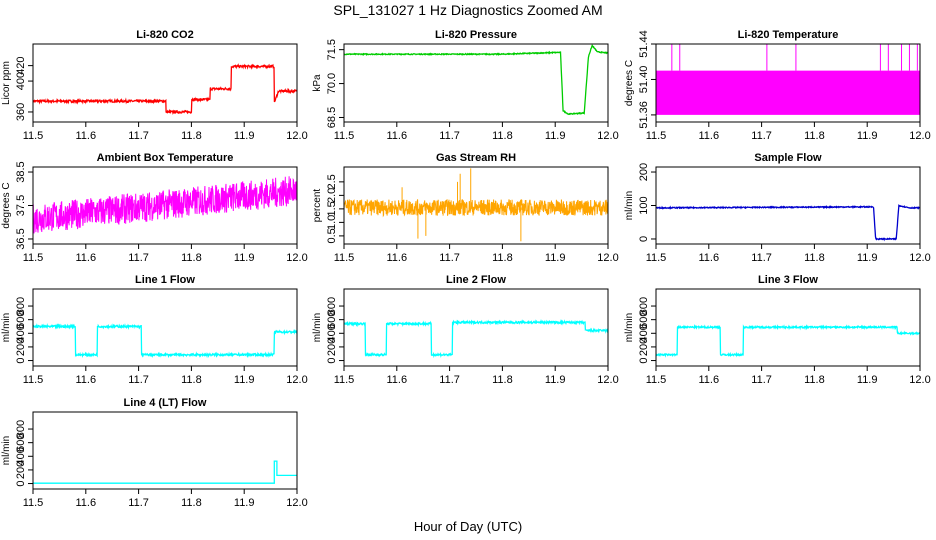 The width and height of the screenshot is (936, 540). What do you see at coordinates (332, 117) in the screenshot?
I see `y-tick-label: 68.5` at bounding box center [332, 117].